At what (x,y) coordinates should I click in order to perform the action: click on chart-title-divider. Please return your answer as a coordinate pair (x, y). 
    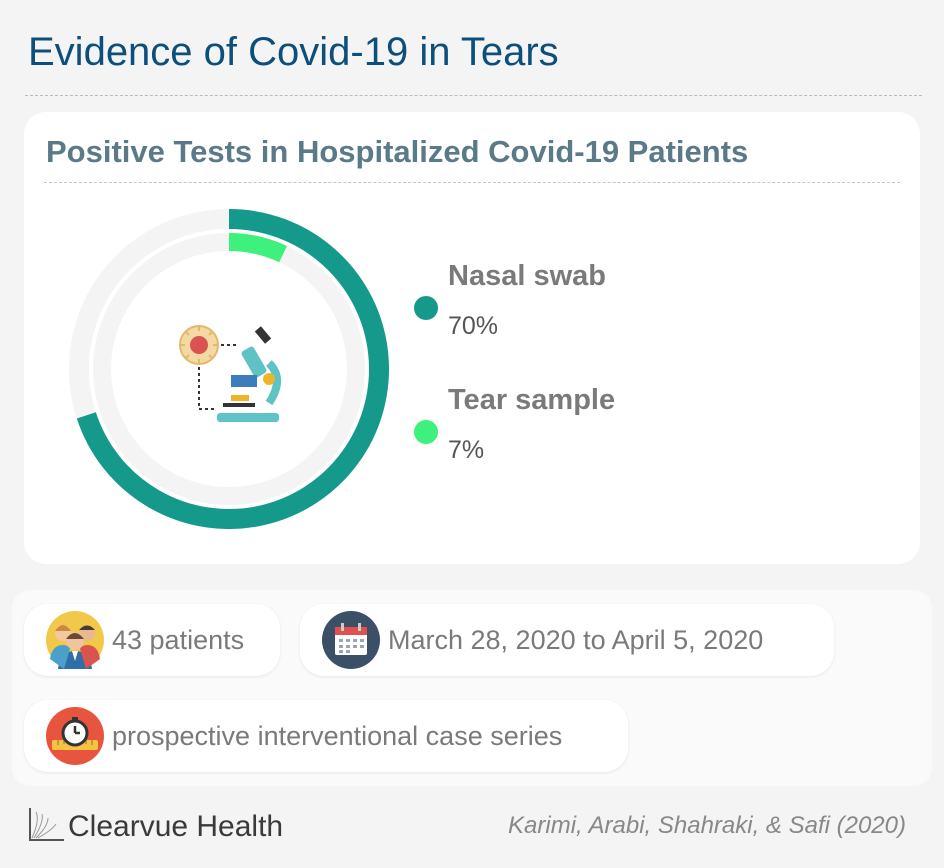
    Looking at the image, I should click on (472, 182).